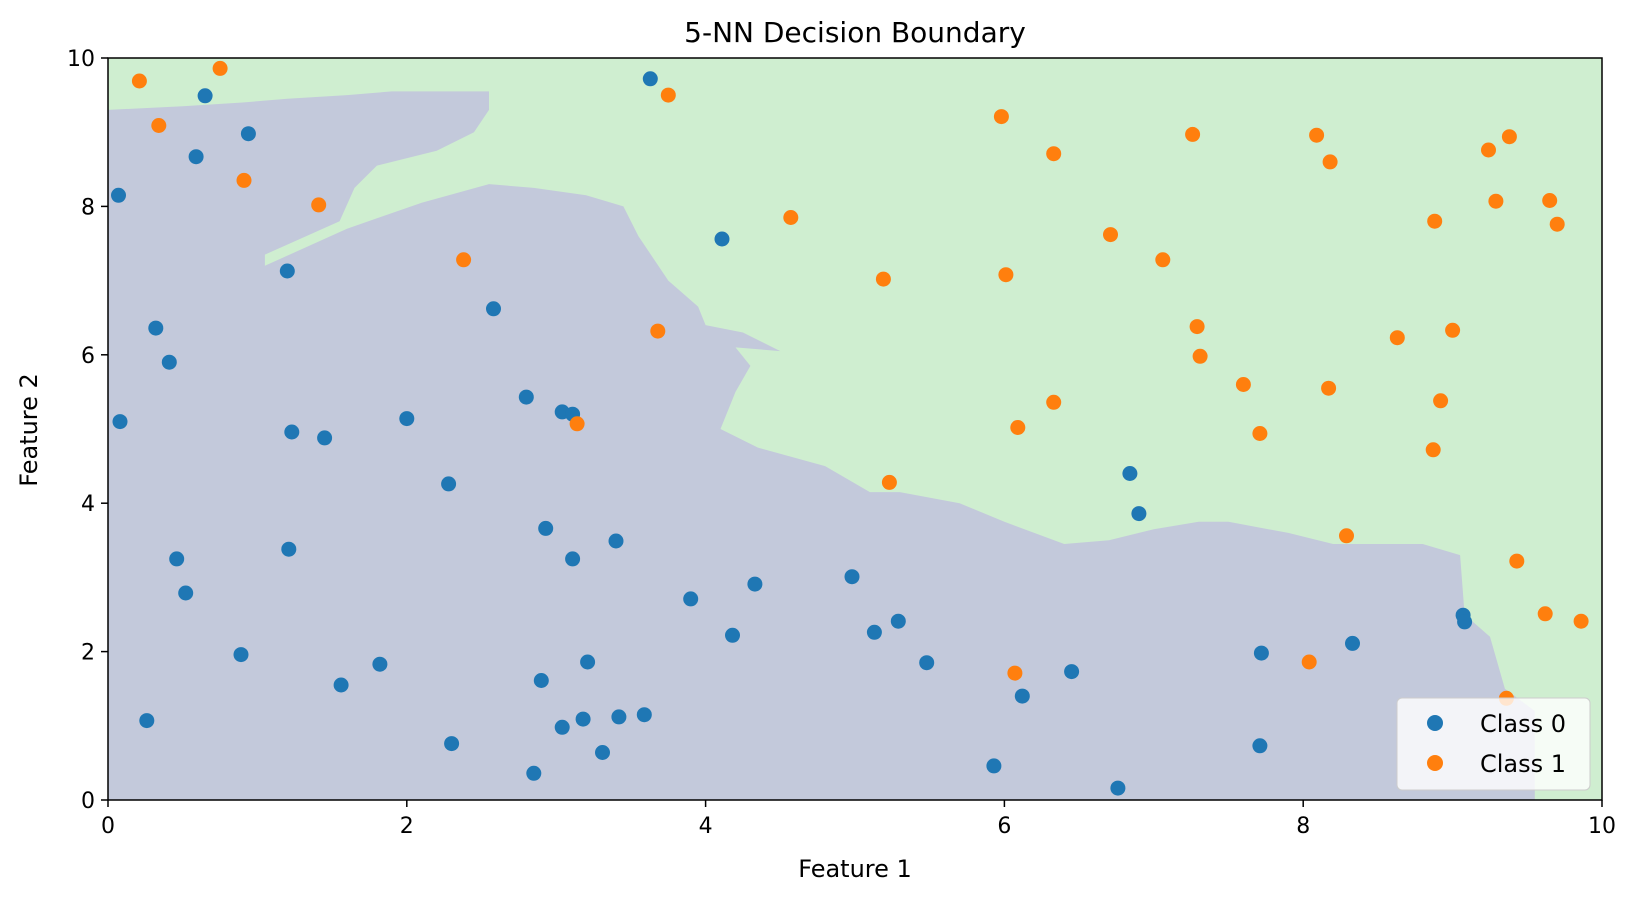 Image resolution: width=1632 pixels, height=898 pixels. Describe the element at coordinates (88, 207) in the screenshot. I see `y-tick-label: 8` at that location.